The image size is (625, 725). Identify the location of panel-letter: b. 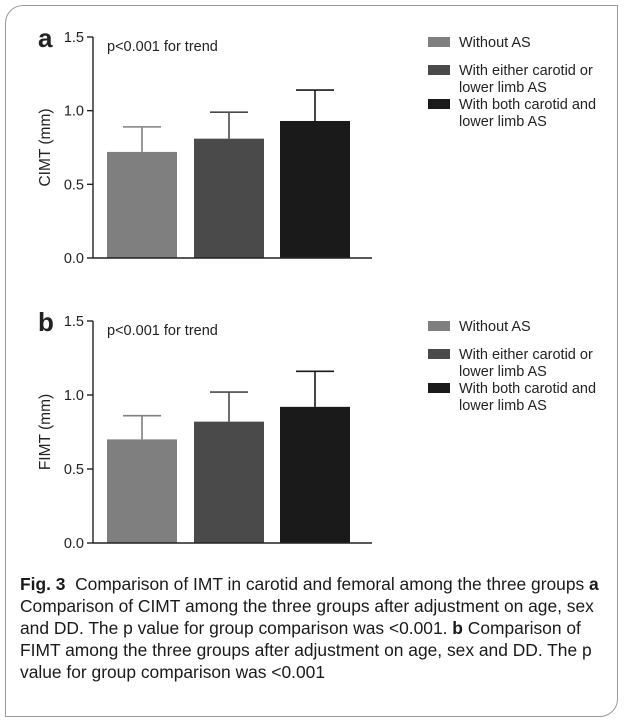
(46, 322).